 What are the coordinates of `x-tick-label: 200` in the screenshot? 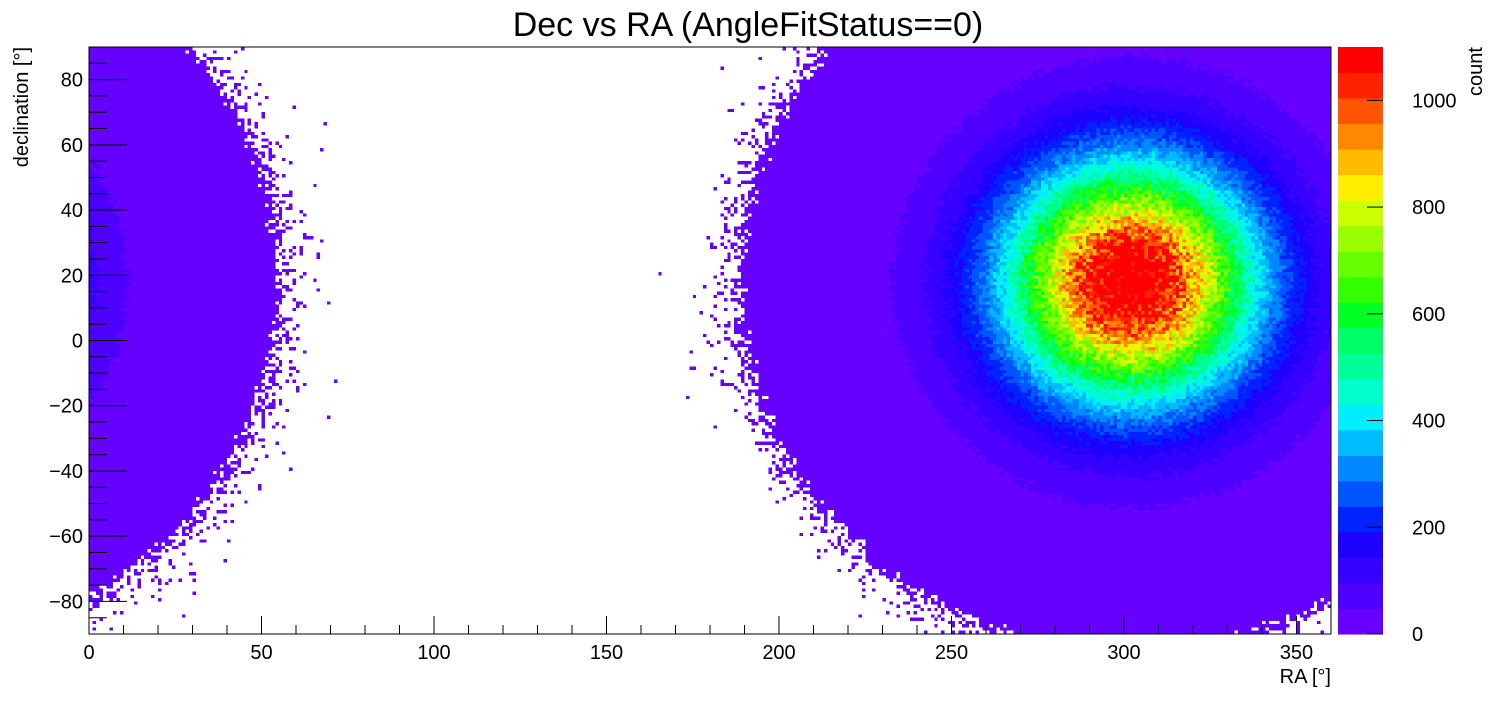 It's located at (778, 653).